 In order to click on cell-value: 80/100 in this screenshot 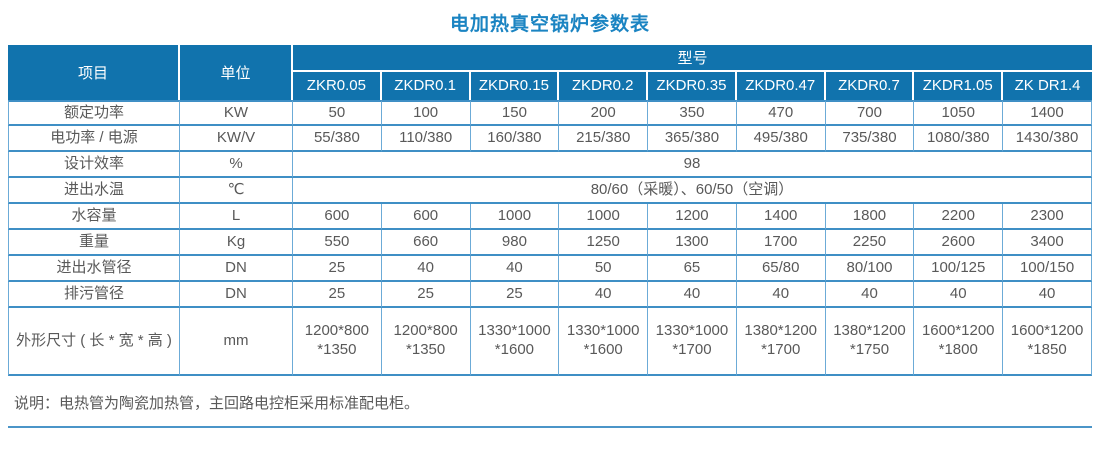, I will do `click(870, 269)`.